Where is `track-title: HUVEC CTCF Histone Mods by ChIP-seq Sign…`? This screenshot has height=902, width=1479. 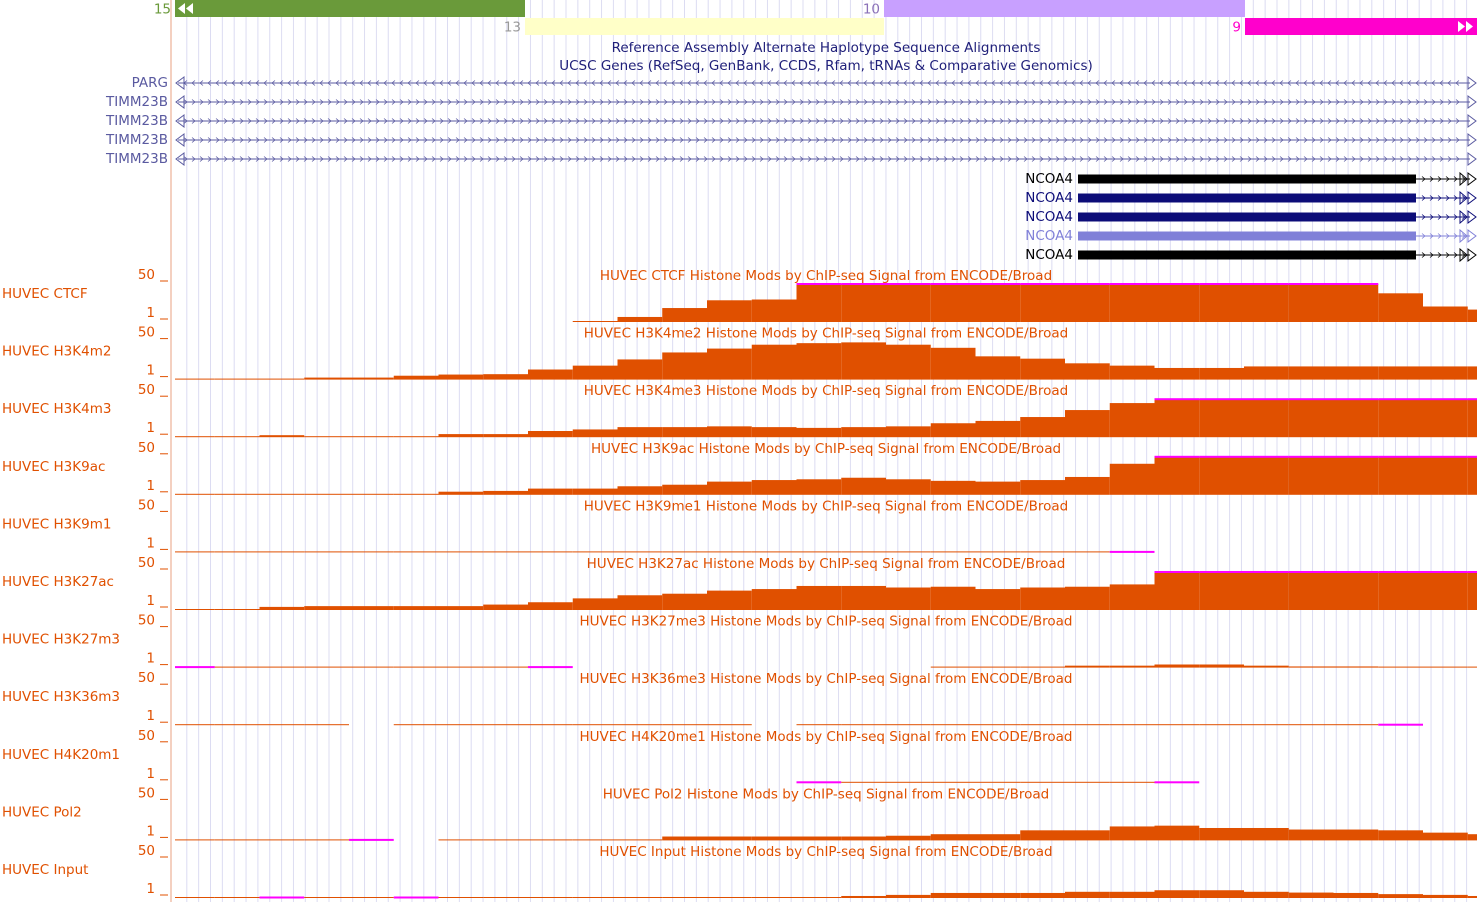
track-title: HUVEC CTCF Histone Mods by ChIP-seq Sign… is located at coordinates (826, 276).